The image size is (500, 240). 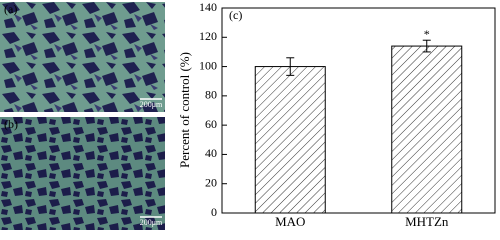 I want to click on significance-mark: *, so click(x=427, y=34).